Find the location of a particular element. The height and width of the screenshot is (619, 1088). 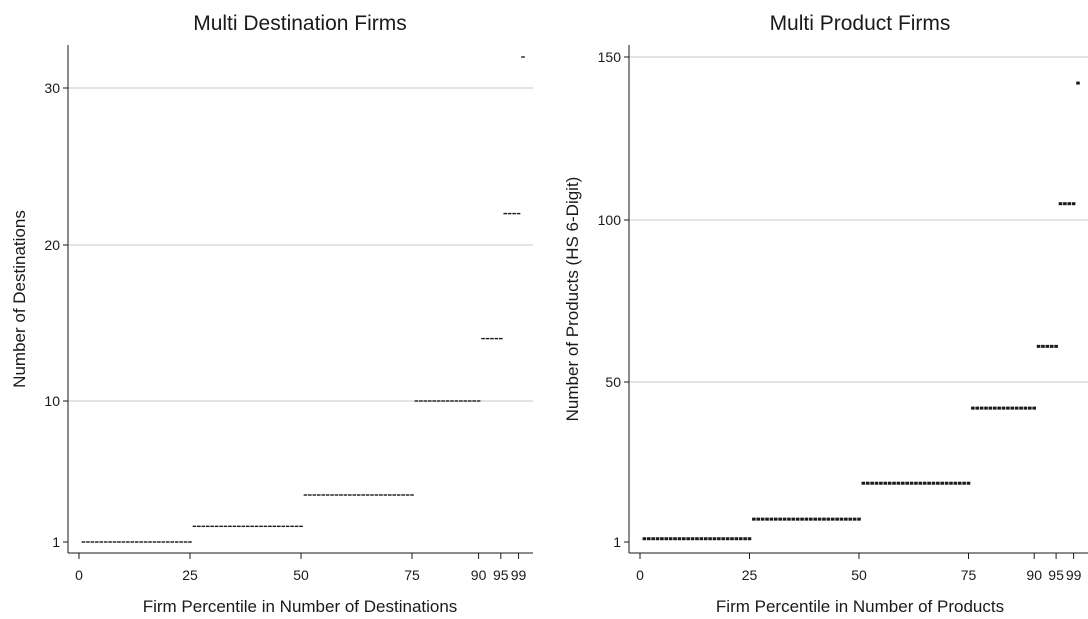

panel2-x-tick-label: 50 is located at coordinates (859, 575).